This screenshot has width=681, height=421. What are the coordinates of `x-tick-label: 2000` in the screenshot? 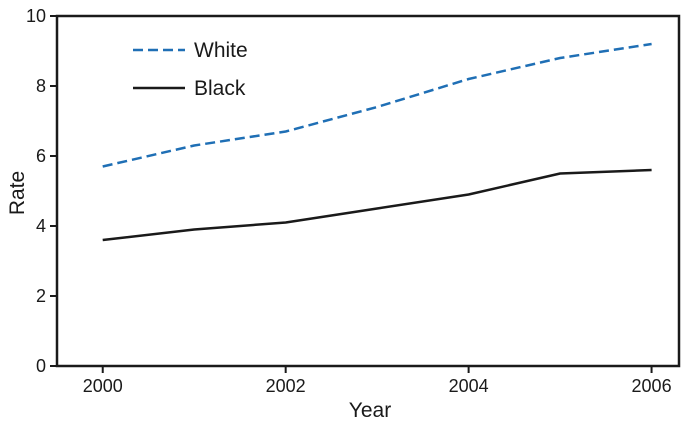 It's located at (103, 386).